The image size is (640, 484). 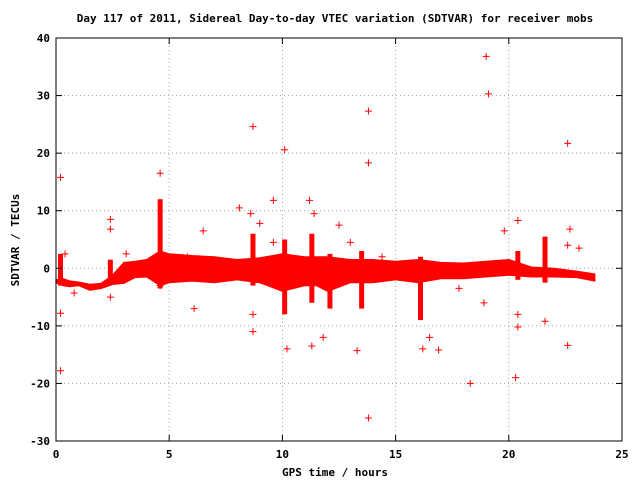 I want to click on y-tick-label: 20, so click(x=43, y=153).